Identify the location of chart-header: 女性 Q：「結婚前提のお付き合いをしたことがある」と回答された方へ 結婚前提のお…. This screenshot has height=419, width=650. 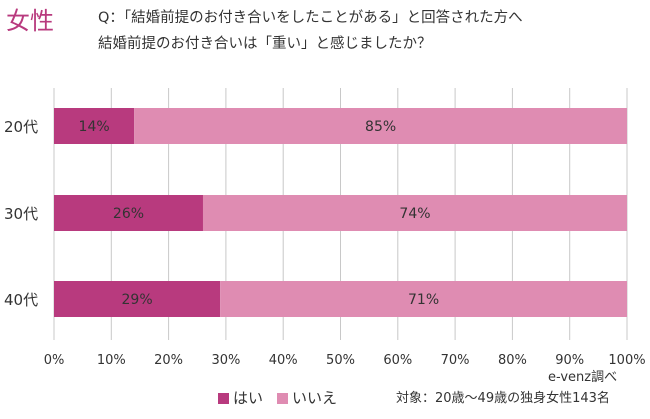
(325, 30).